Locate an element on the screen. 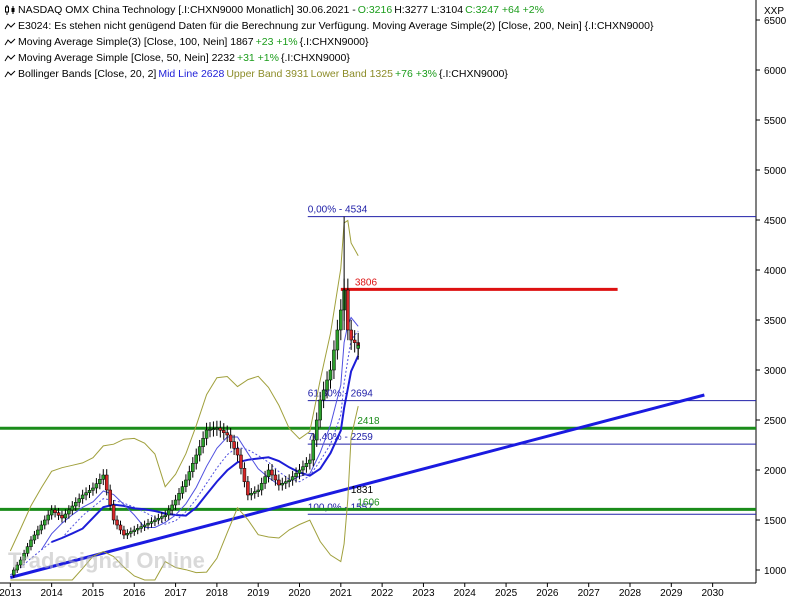 The image size is (800, 600). fib-label: 61,80% - 2694 is located at coordinates (340, 394).